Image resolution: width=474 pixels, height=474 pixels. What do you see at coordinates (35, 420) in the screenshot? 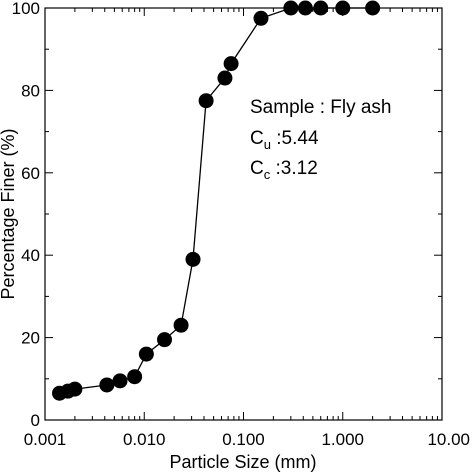
I see `y-tick-label: 0` at bounding box center [35, 420].